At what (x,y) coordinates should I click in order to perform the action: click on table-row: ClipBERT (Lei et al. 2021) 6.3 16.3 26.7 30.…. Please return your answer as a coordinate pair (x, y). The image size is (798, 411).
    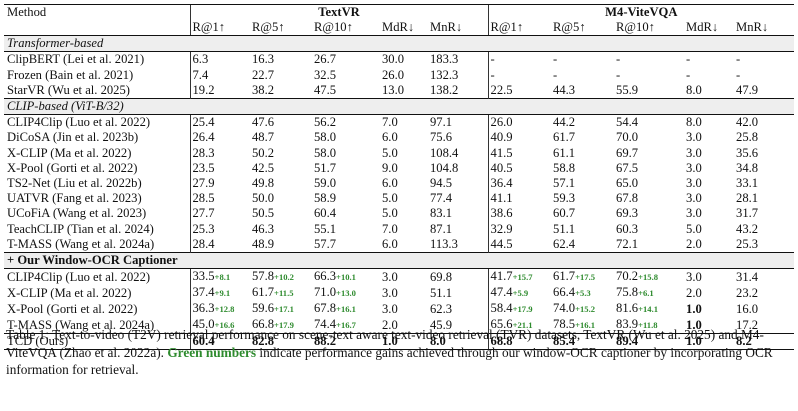
    Looking at the image, I should click on (399, 59).